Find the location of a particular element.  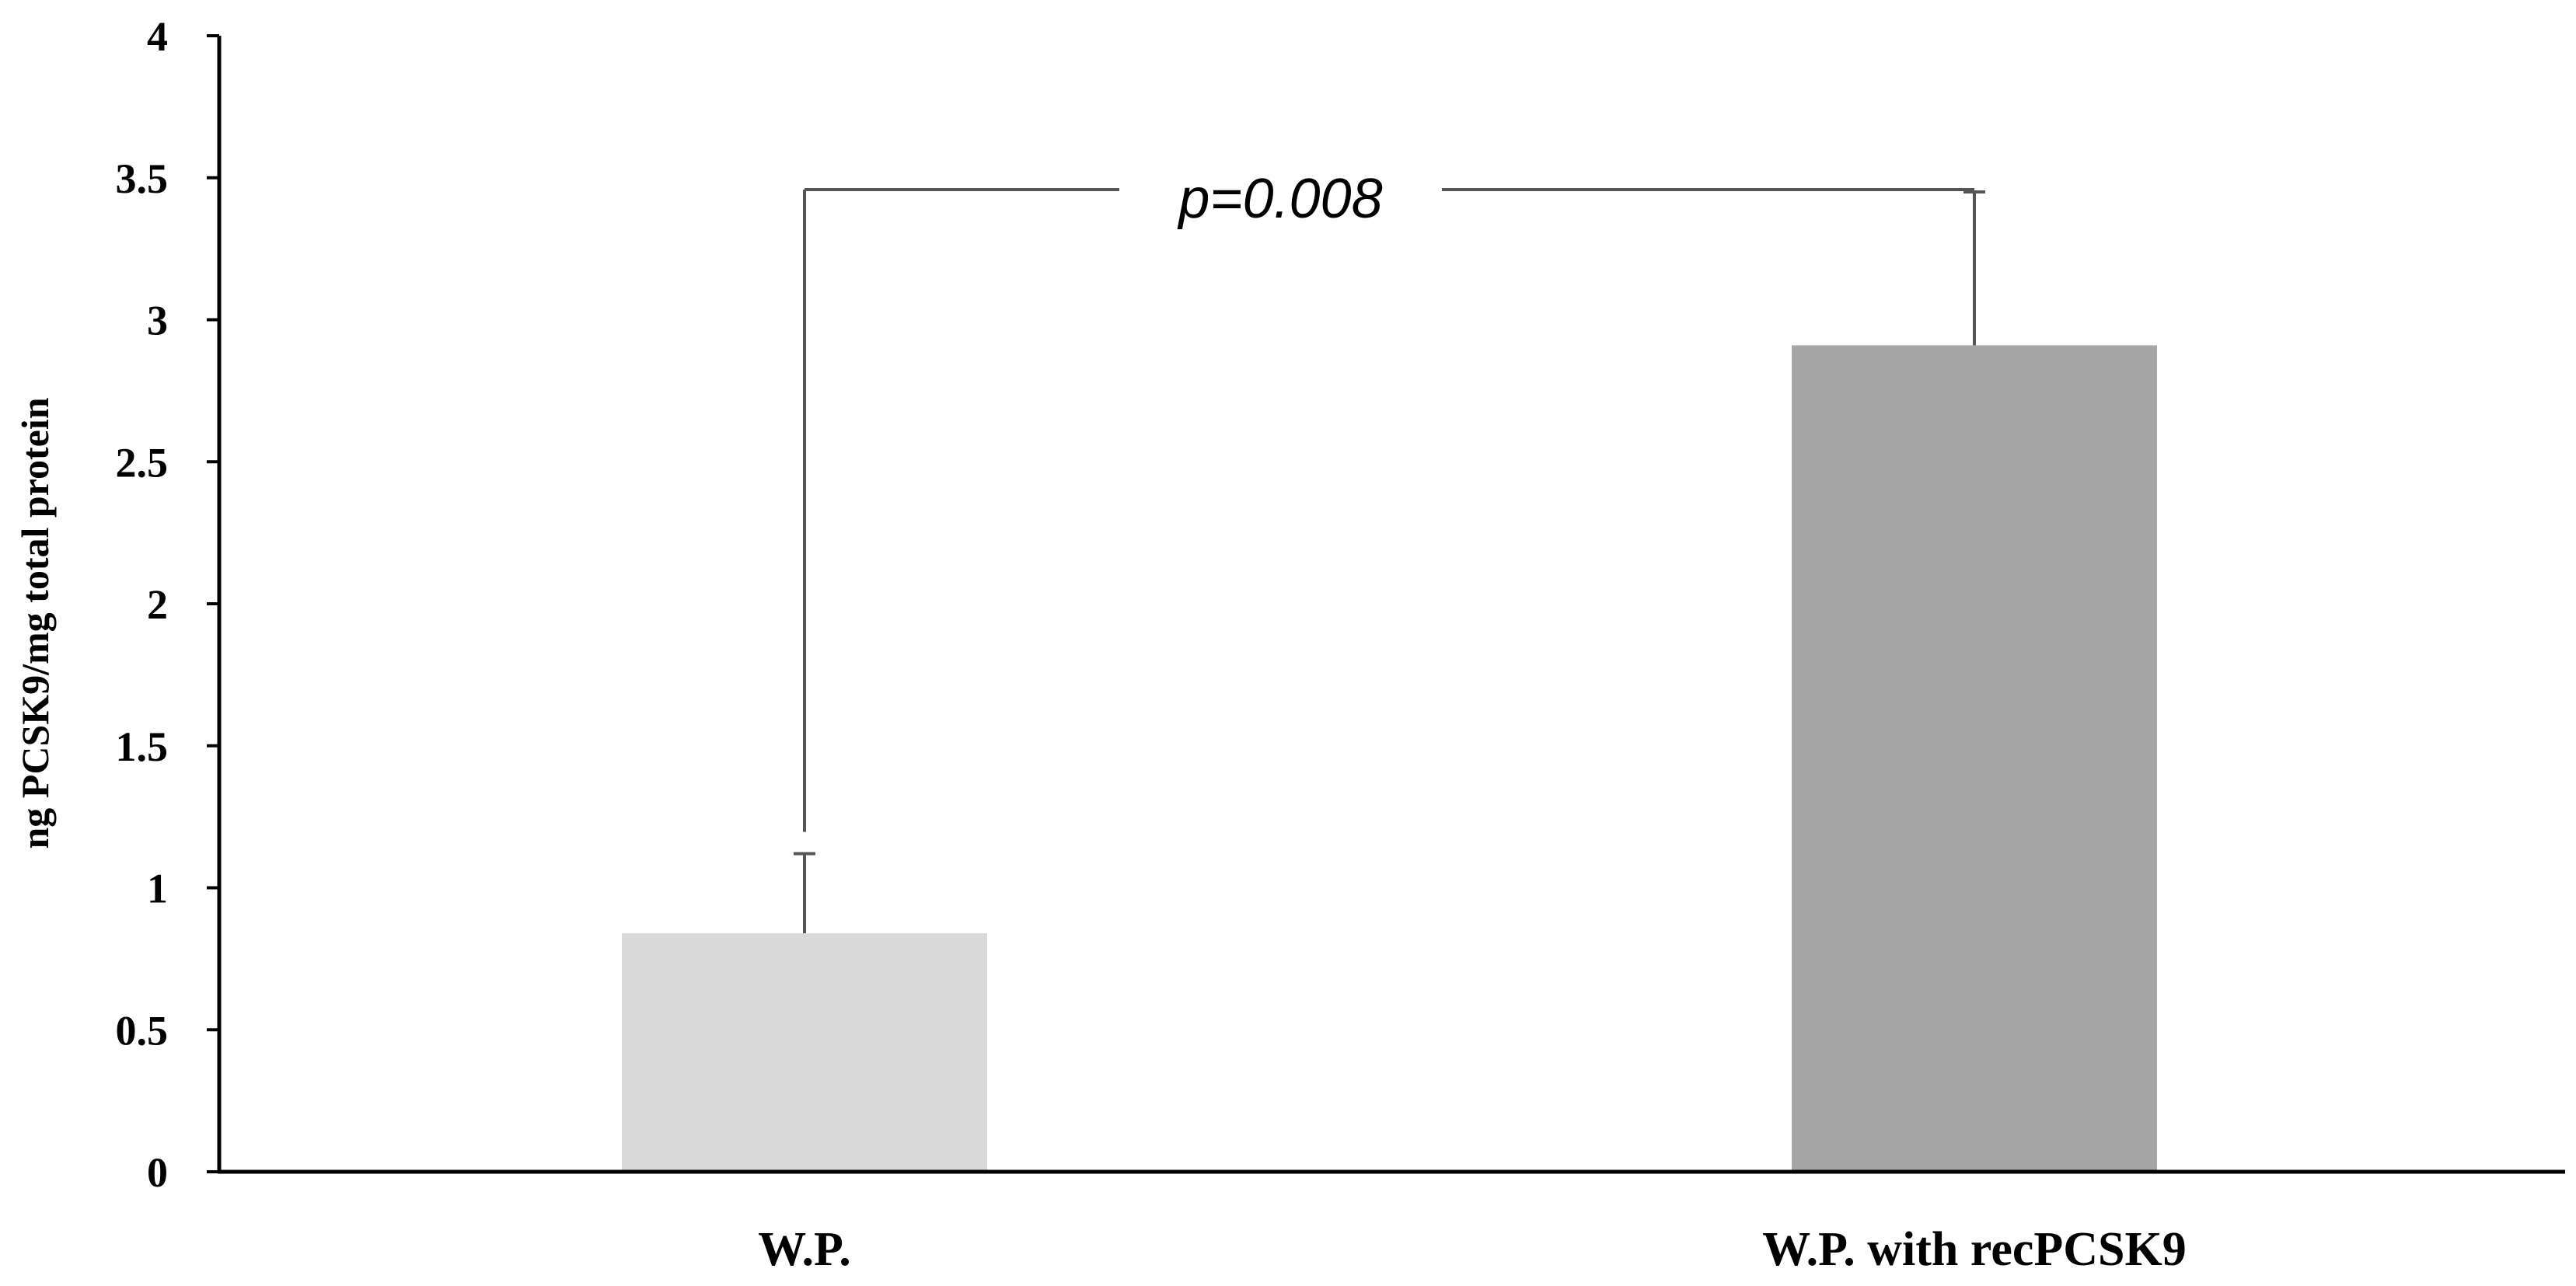

p-value-annotation: p=0.008 is located at coordinates (1280, 199).